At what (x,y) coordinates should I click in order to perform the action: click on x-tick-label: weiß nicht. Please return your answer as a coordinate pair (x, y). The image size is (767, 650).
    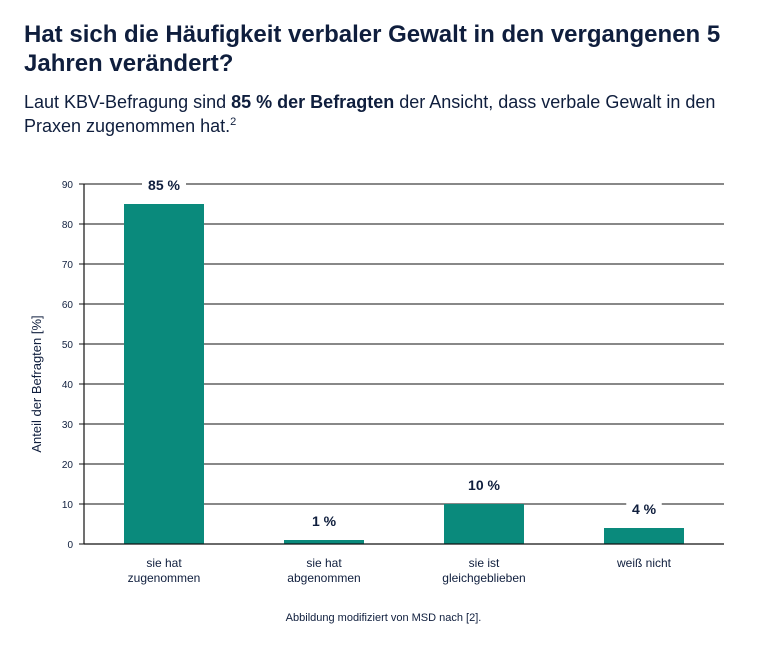
    Looking at the image, I should click on (644, 563).